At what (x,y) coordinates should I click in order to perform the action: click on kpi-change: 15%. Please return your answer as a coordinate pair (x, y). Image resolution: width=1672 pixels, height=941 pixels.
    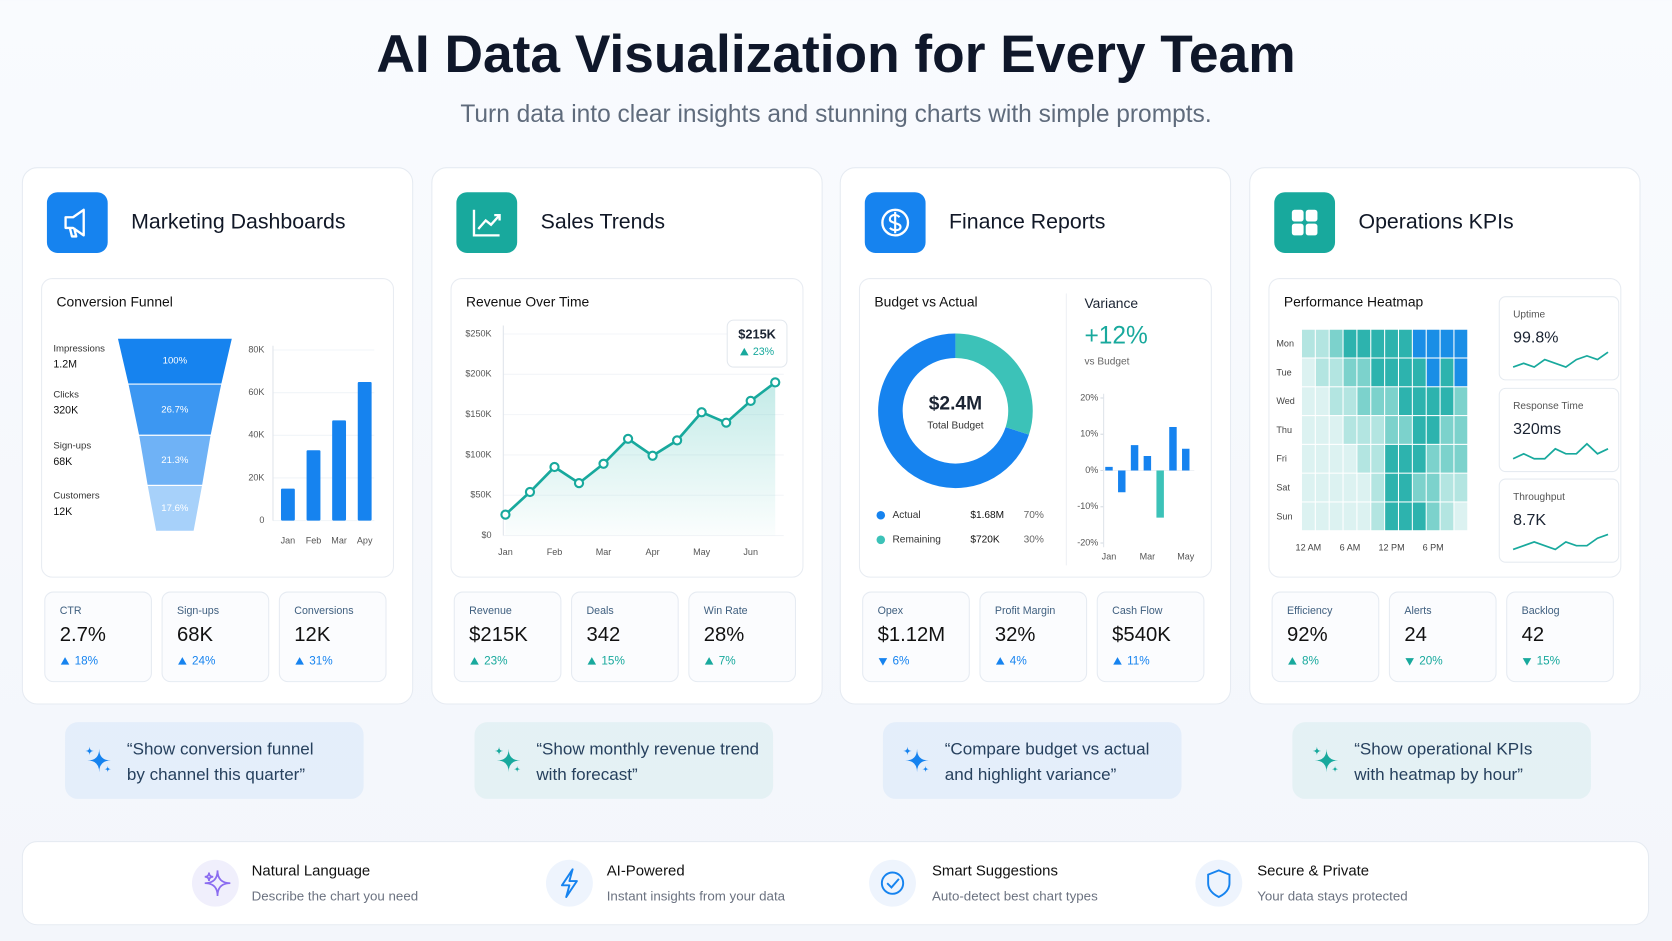
    Looking at the image, I should click on (1548, 660).